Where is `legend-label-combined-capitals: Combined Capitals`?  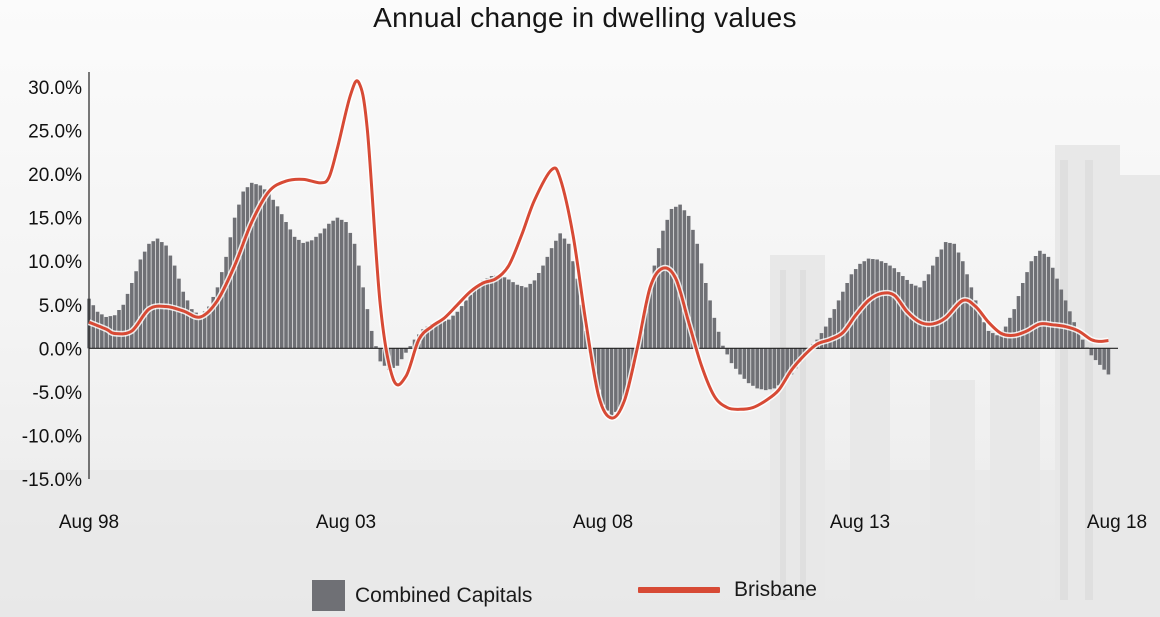 legend-label-combined-capitals: Combined Capitals is located at coordinates (444, 595).